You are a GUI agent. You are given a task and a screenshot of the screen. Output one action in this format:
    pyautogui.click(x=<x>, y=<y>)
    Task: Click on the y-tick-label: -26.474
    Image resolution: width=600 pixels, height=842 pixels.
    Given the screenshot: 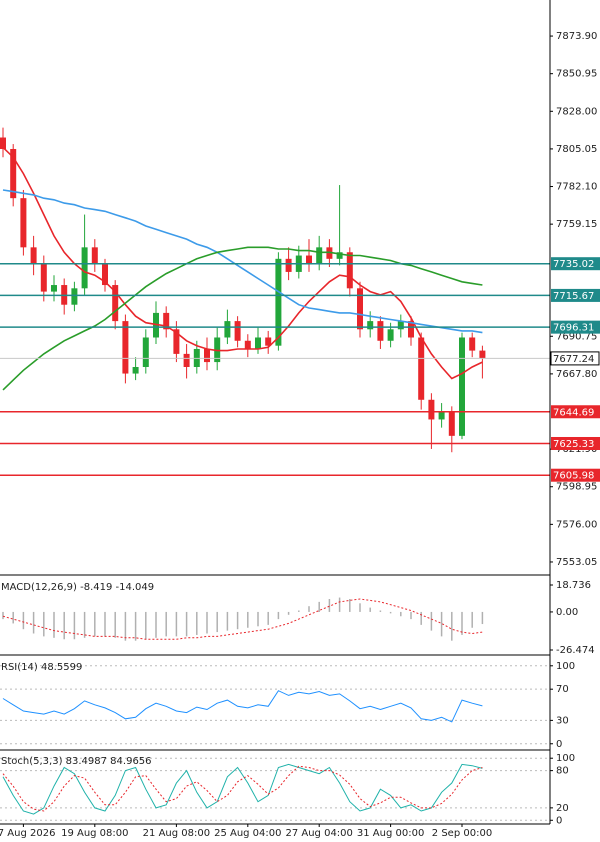 What is the action you would take?
    pyautogui.click(x=575, y=650)
    